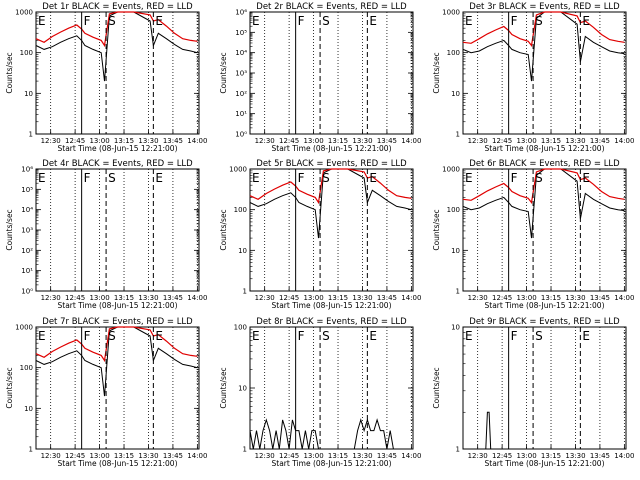 This screenshot has height=480, width=640. I want to click on panel-title: Det 8r BLACK = Events, RED = LLD, so click(331, 322).